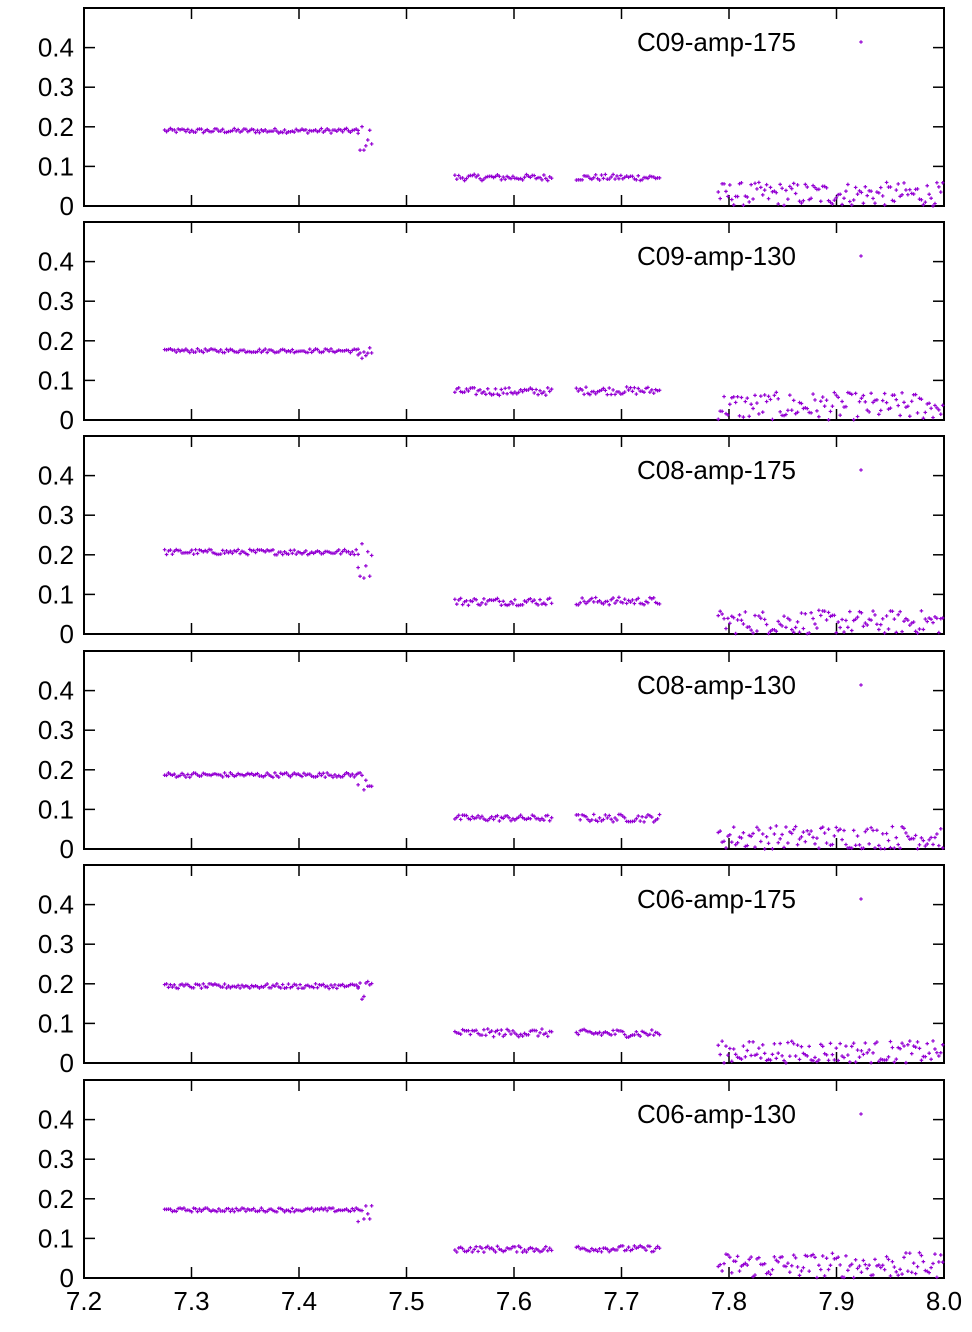 This screenshot has height=1332, width=972. What do you see at coordinates (56, 127) in the screenshot?
I see `y-tick-label: 0.2` at bounding box center [56, 127].